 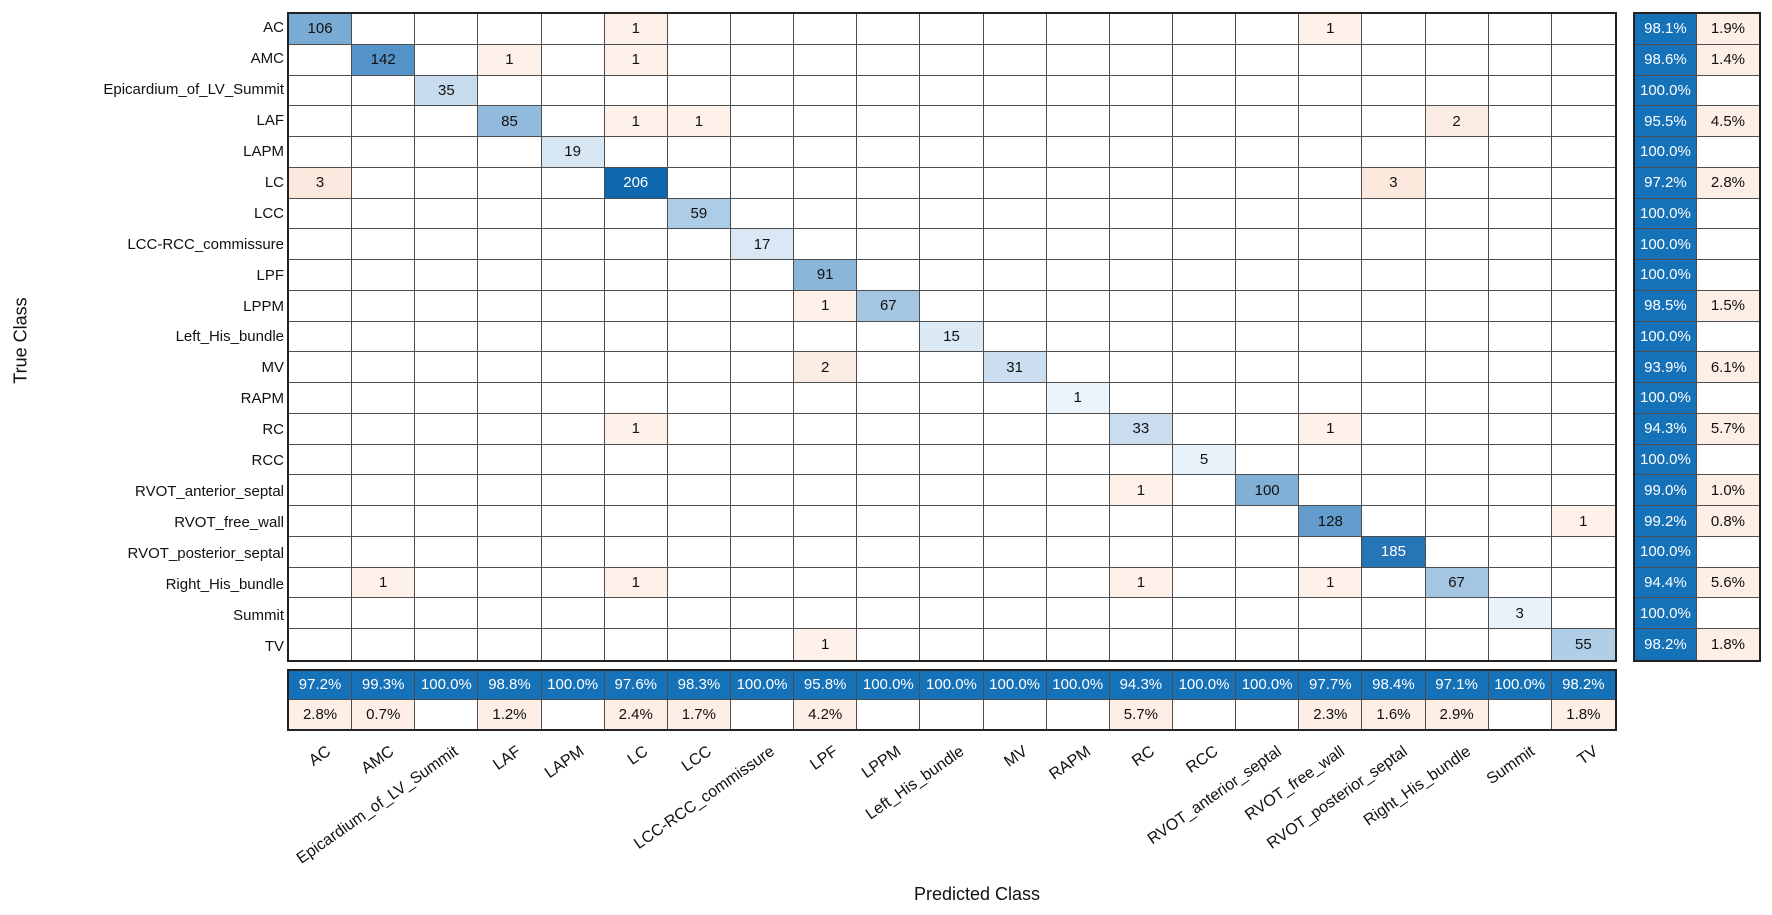 What do you see at coordinates (826, 685) in the screenshot?
I see `col-ppv-cell: 95.8%` at bounding box center [826, 685].